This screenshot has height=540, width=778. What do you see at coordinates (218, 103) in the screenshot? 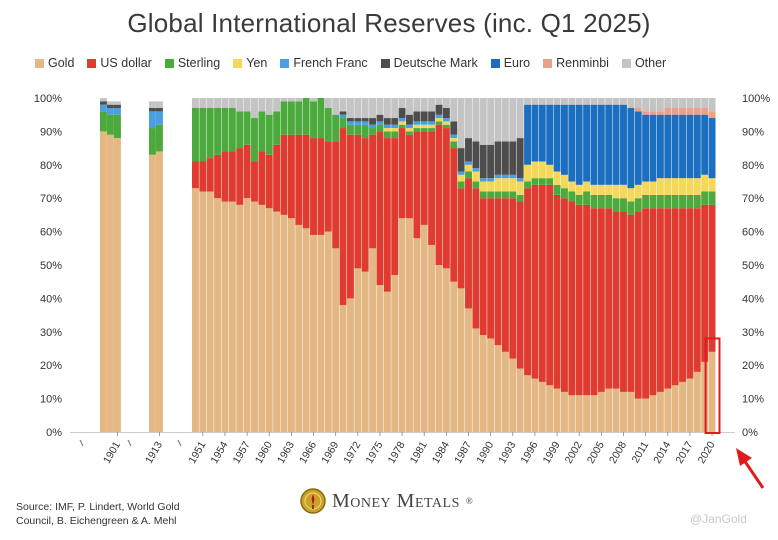
I see `bar-segment-1953-other` at bounding box center [218, 103].